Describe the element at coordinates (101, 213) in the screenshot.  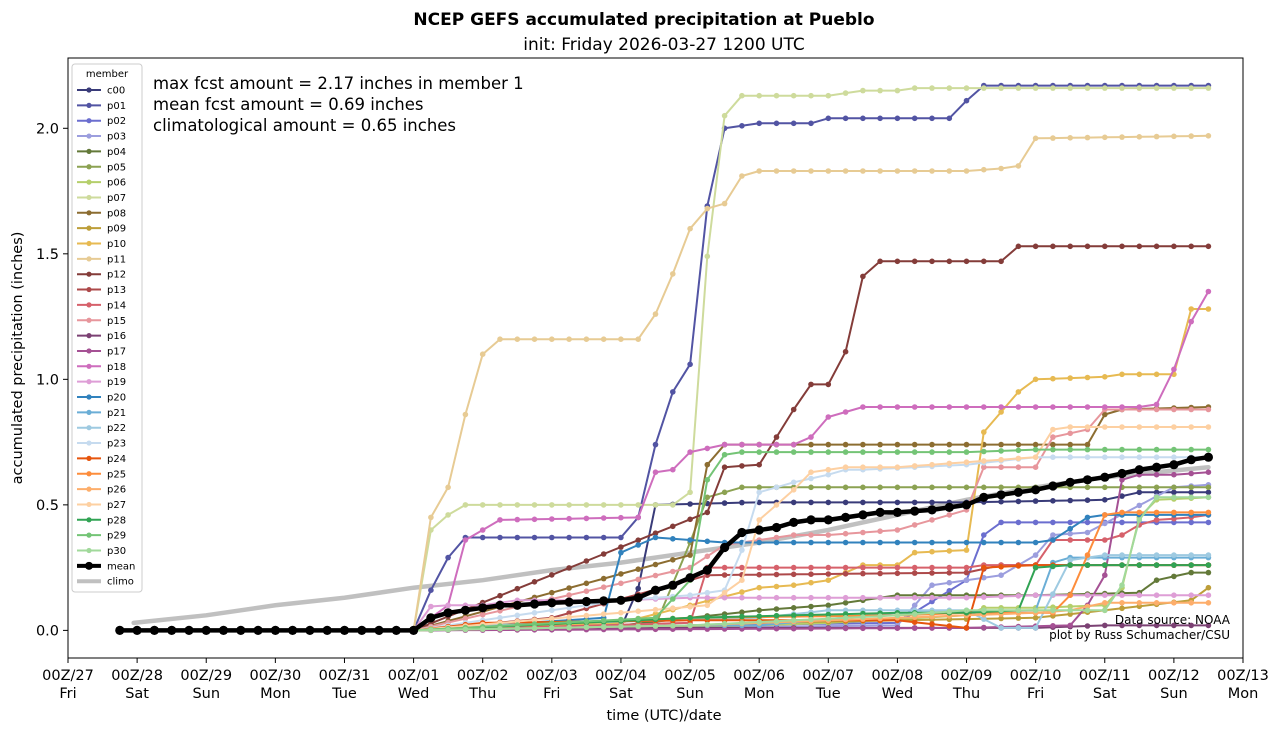
I see `legend-item-p08: p08` at that location.